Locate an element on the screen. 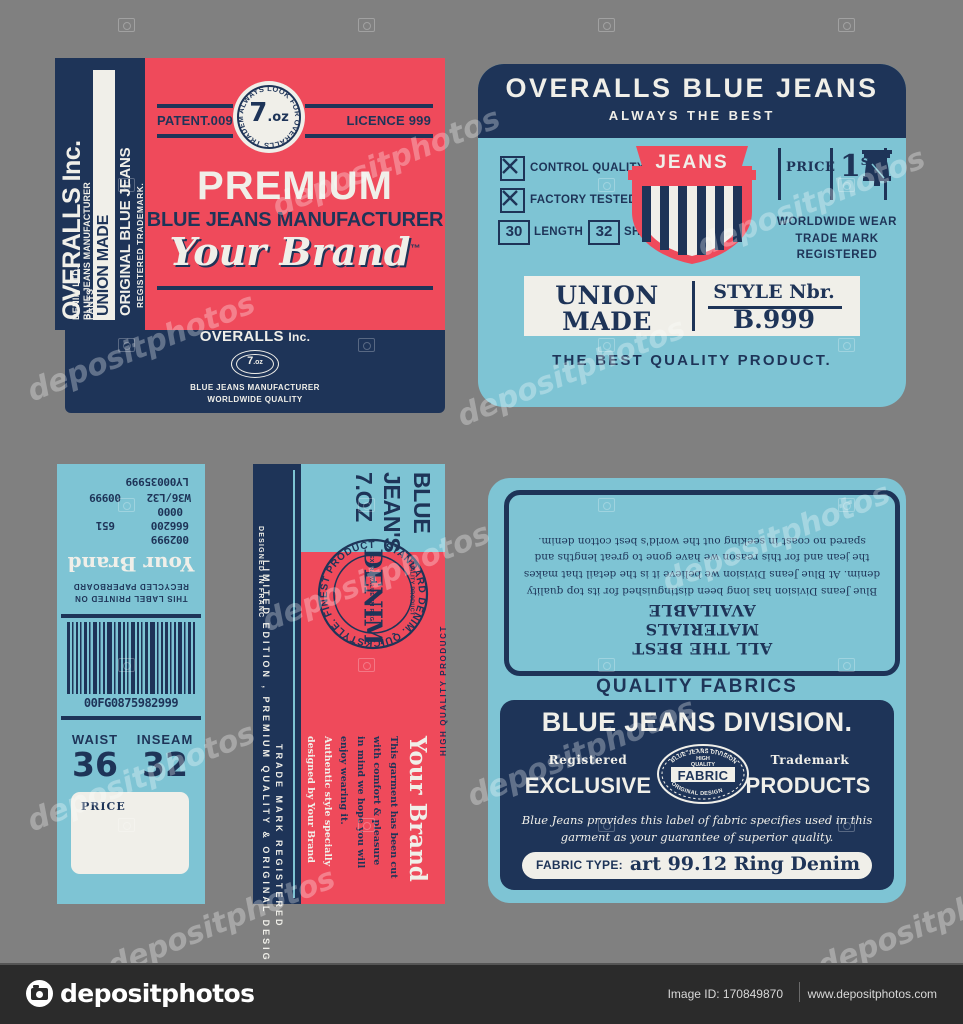  label1-patent: PATENT.0099 is located at coordinates (199, 120).